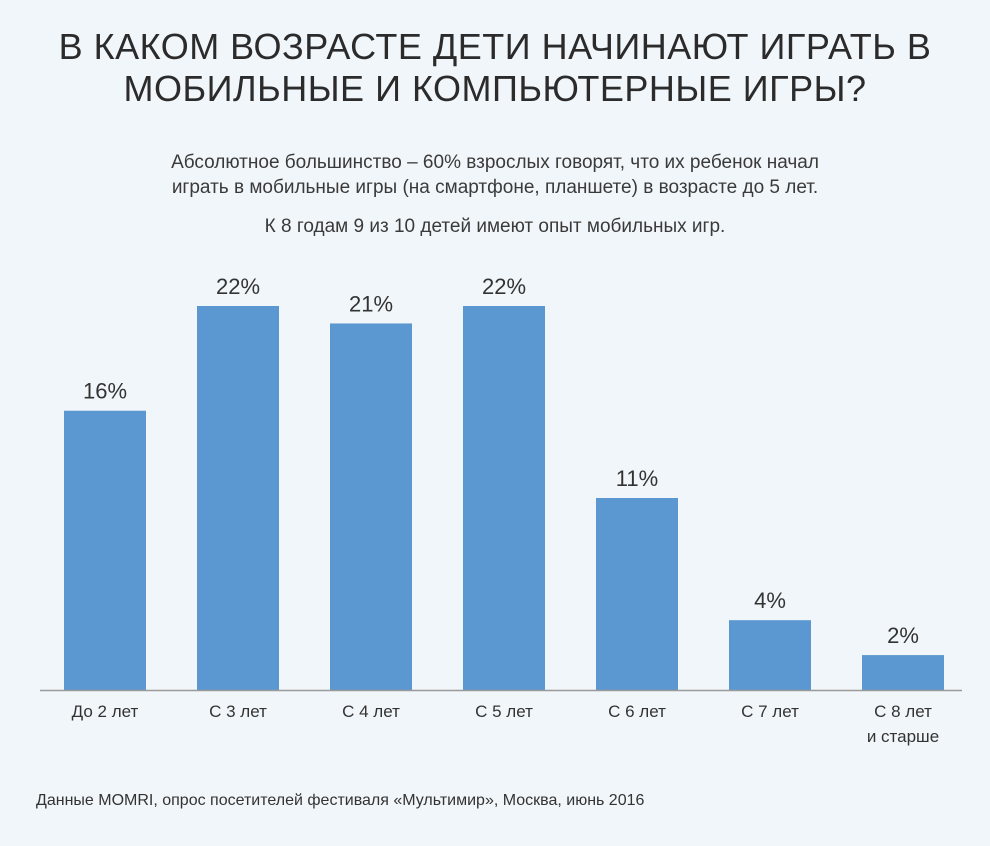 The height and width of the screenshot is (846, 990). What do you see at coordinates (238, 286) in the screenshot?
I see `data-label-2: 22%` at bounding box center [238, 286].